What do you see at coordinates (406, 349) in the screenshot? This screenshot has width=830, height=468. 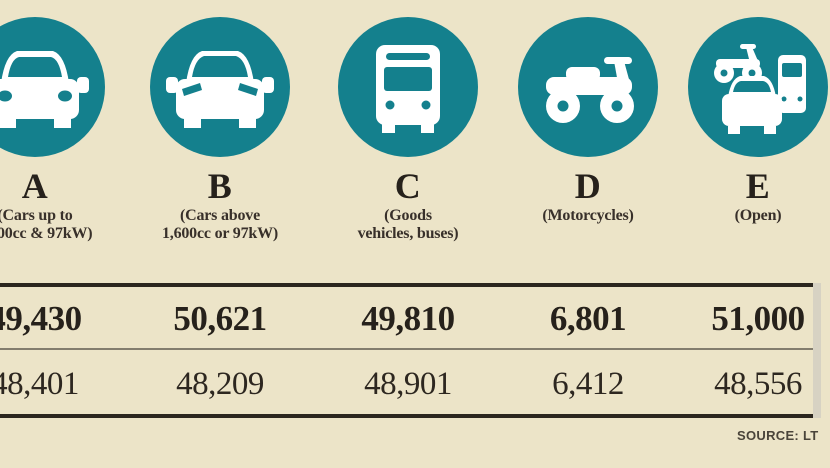 I see `table-middle-rule` at bounding box center [406, 349].